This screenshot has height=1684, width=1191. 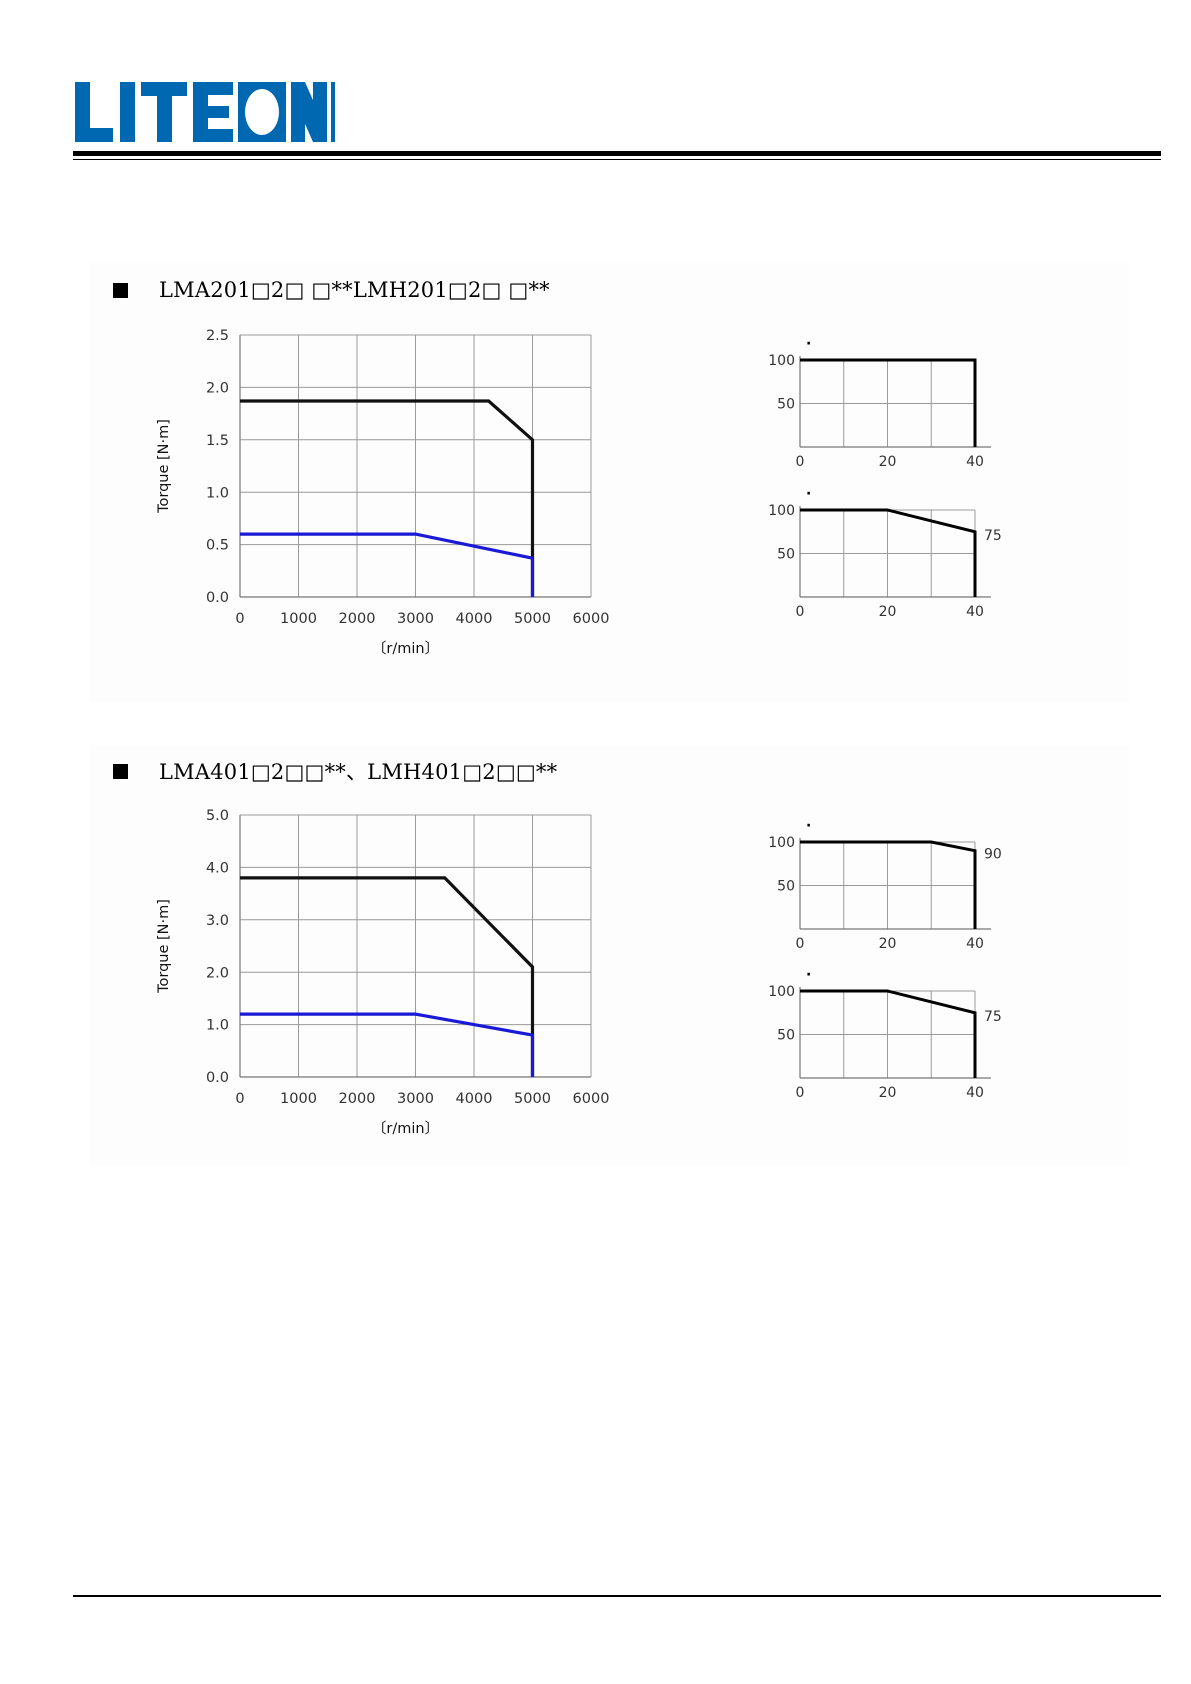 I want to click on section-heading: LMA401□2□□**、LMH401□2□□**, so click(x=335, y=771).